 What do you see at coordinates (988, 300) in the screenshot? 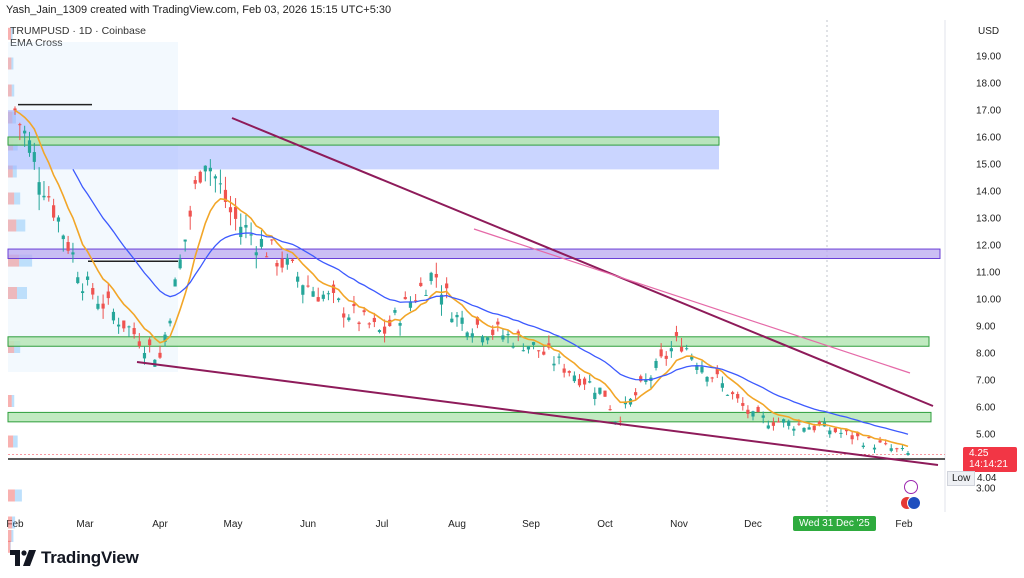
I see `price-axis-label: 10.00` at bounding box center [988, 300].